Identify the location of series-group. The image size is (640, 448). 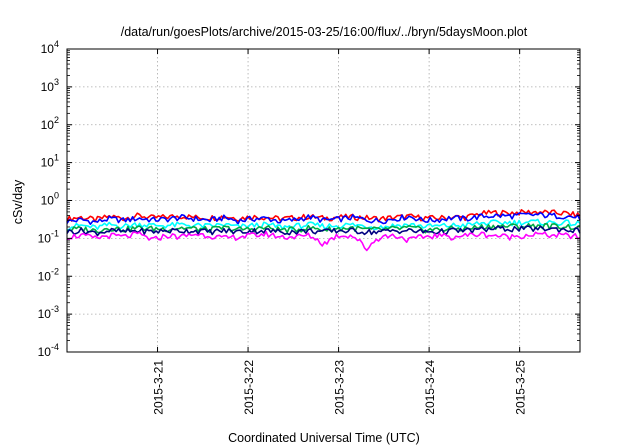
(323, 230).